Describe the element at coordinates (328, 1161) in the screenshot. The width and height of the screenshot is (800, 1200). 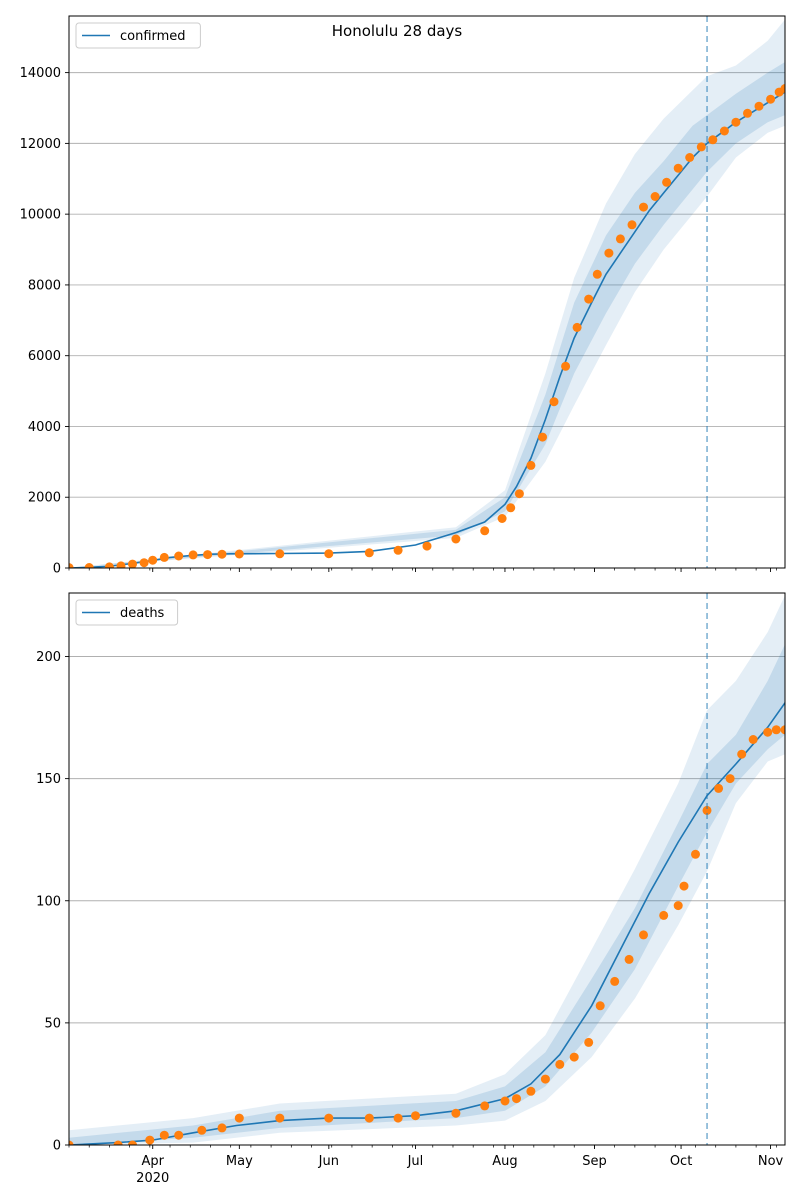
I see `x-tick-label: Jun` at that location.